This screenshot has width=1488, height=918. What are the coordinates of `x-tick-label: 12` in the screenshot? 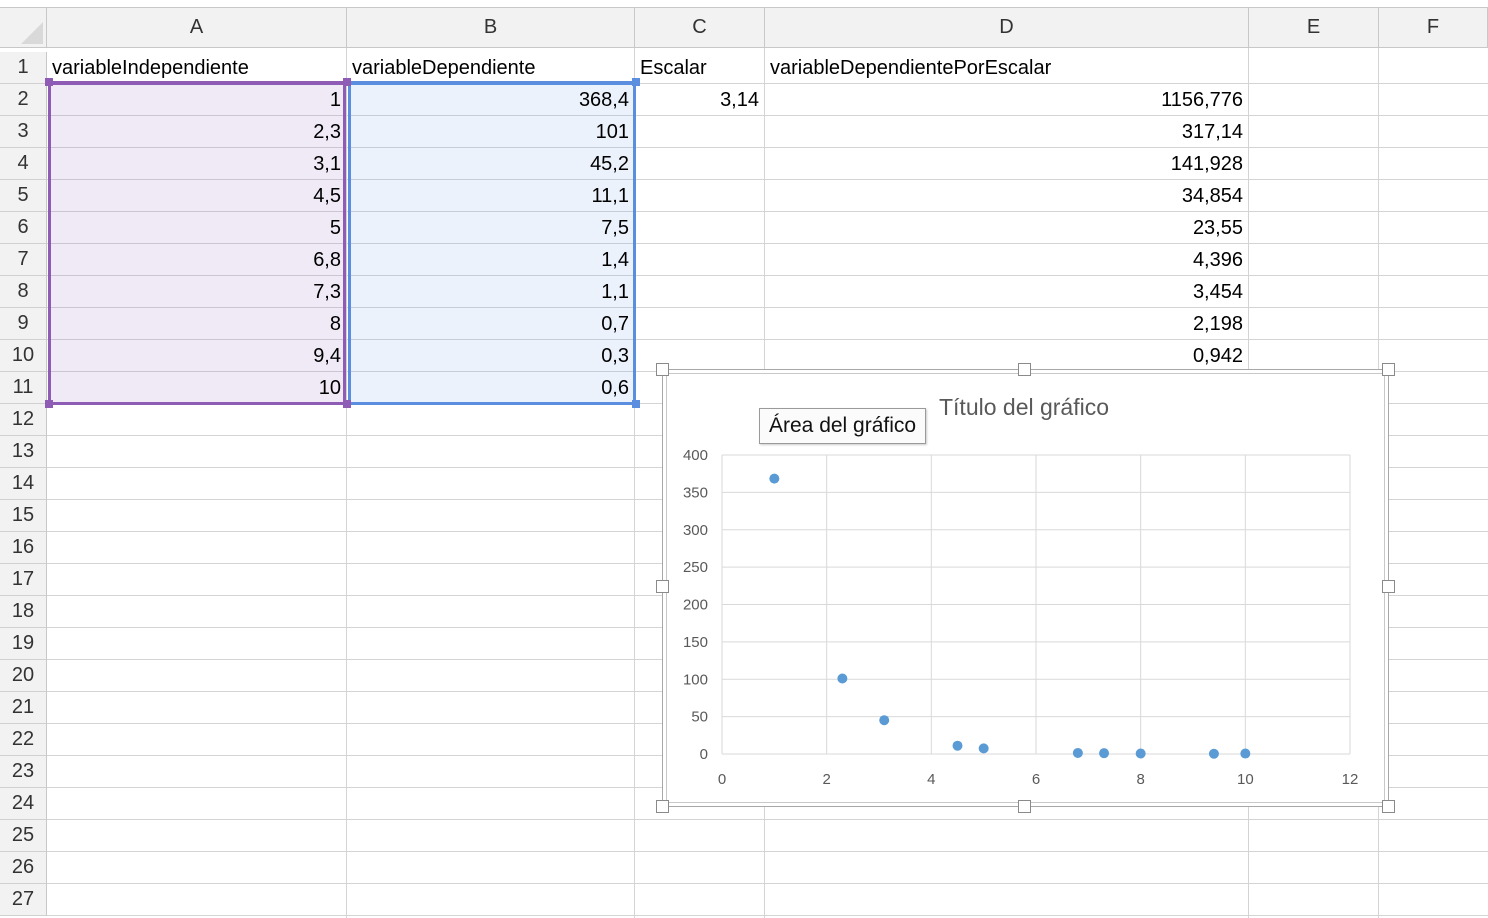 It's located at (1350, 779).